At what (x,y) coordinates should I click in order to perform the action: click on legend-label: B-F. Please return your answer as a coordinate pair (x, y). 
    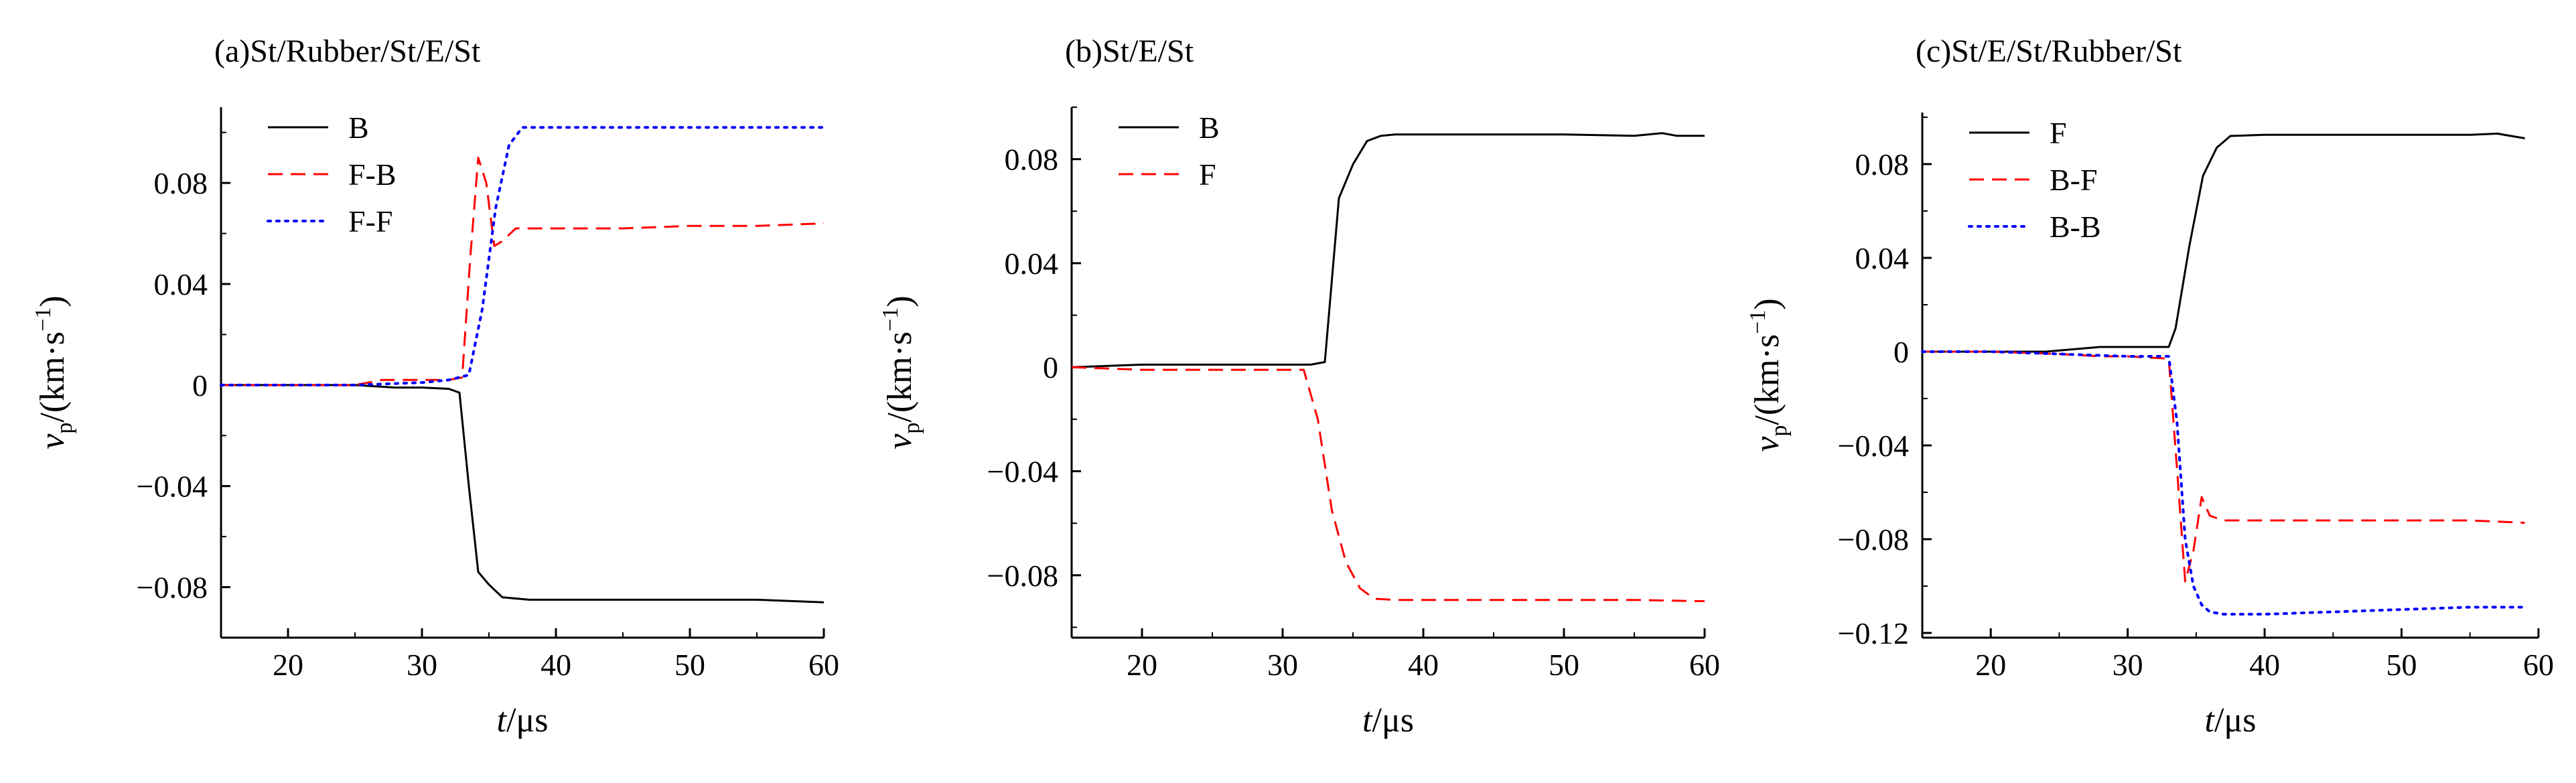
    Looking at the image, I should click on (2074, 180).